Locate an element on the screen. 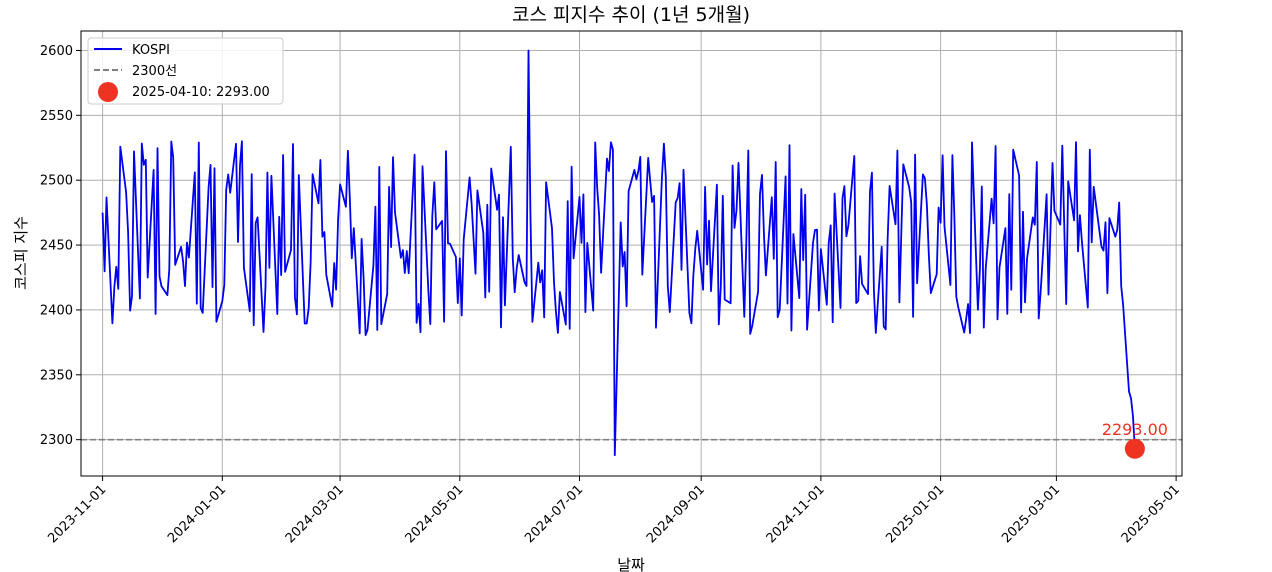  highlight-annotation: 2293.00 is located at coordinates (1135, 429).